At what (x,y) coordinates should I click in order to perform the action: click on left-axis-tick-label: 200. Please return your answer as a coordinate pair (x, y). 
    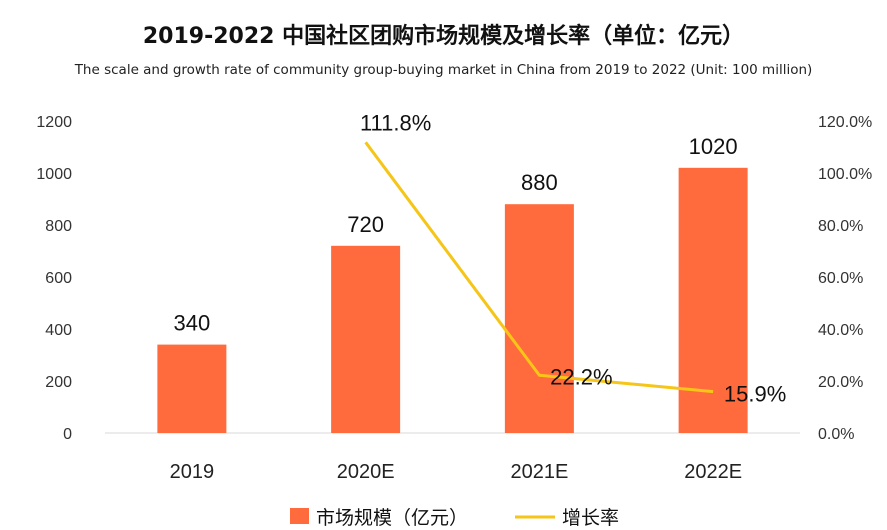
    Looking at the image, I should click on (58, 382).